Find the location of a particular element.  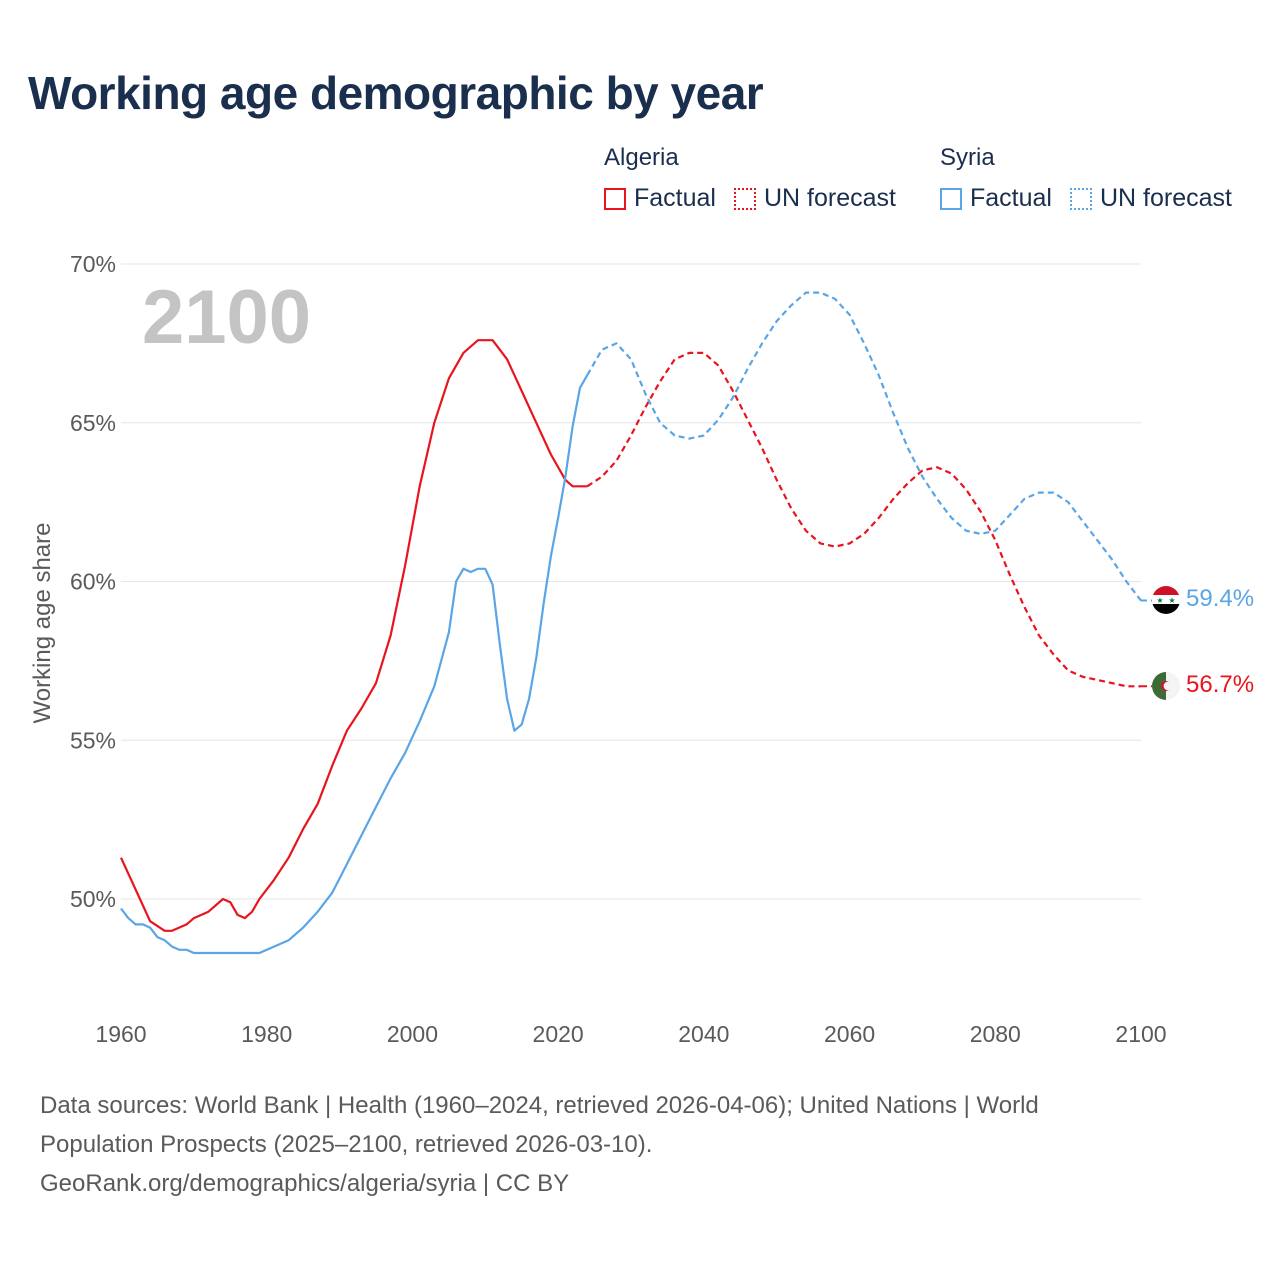

y-tick-label: 65% is located at coordinates (93, 423).